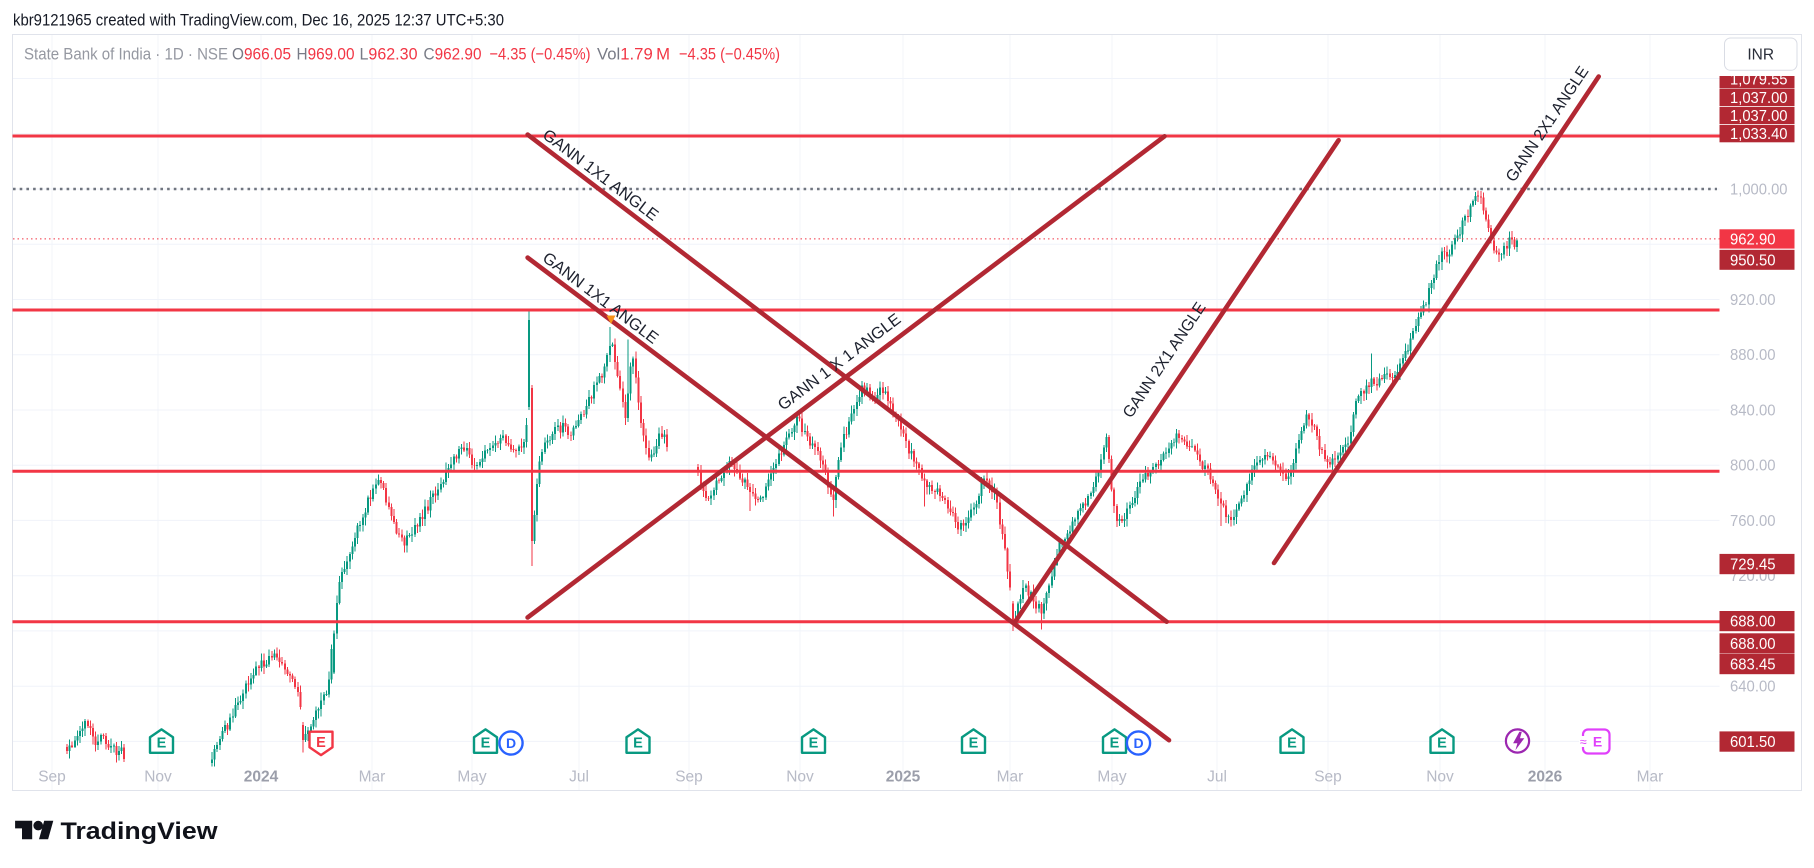 The height and width of the screenshot is (868, 1814). Describe the element at coordinates (840, 362) in the screenshot. I see `svg-text: GANN 1 X 1 ANGLE` at that location.